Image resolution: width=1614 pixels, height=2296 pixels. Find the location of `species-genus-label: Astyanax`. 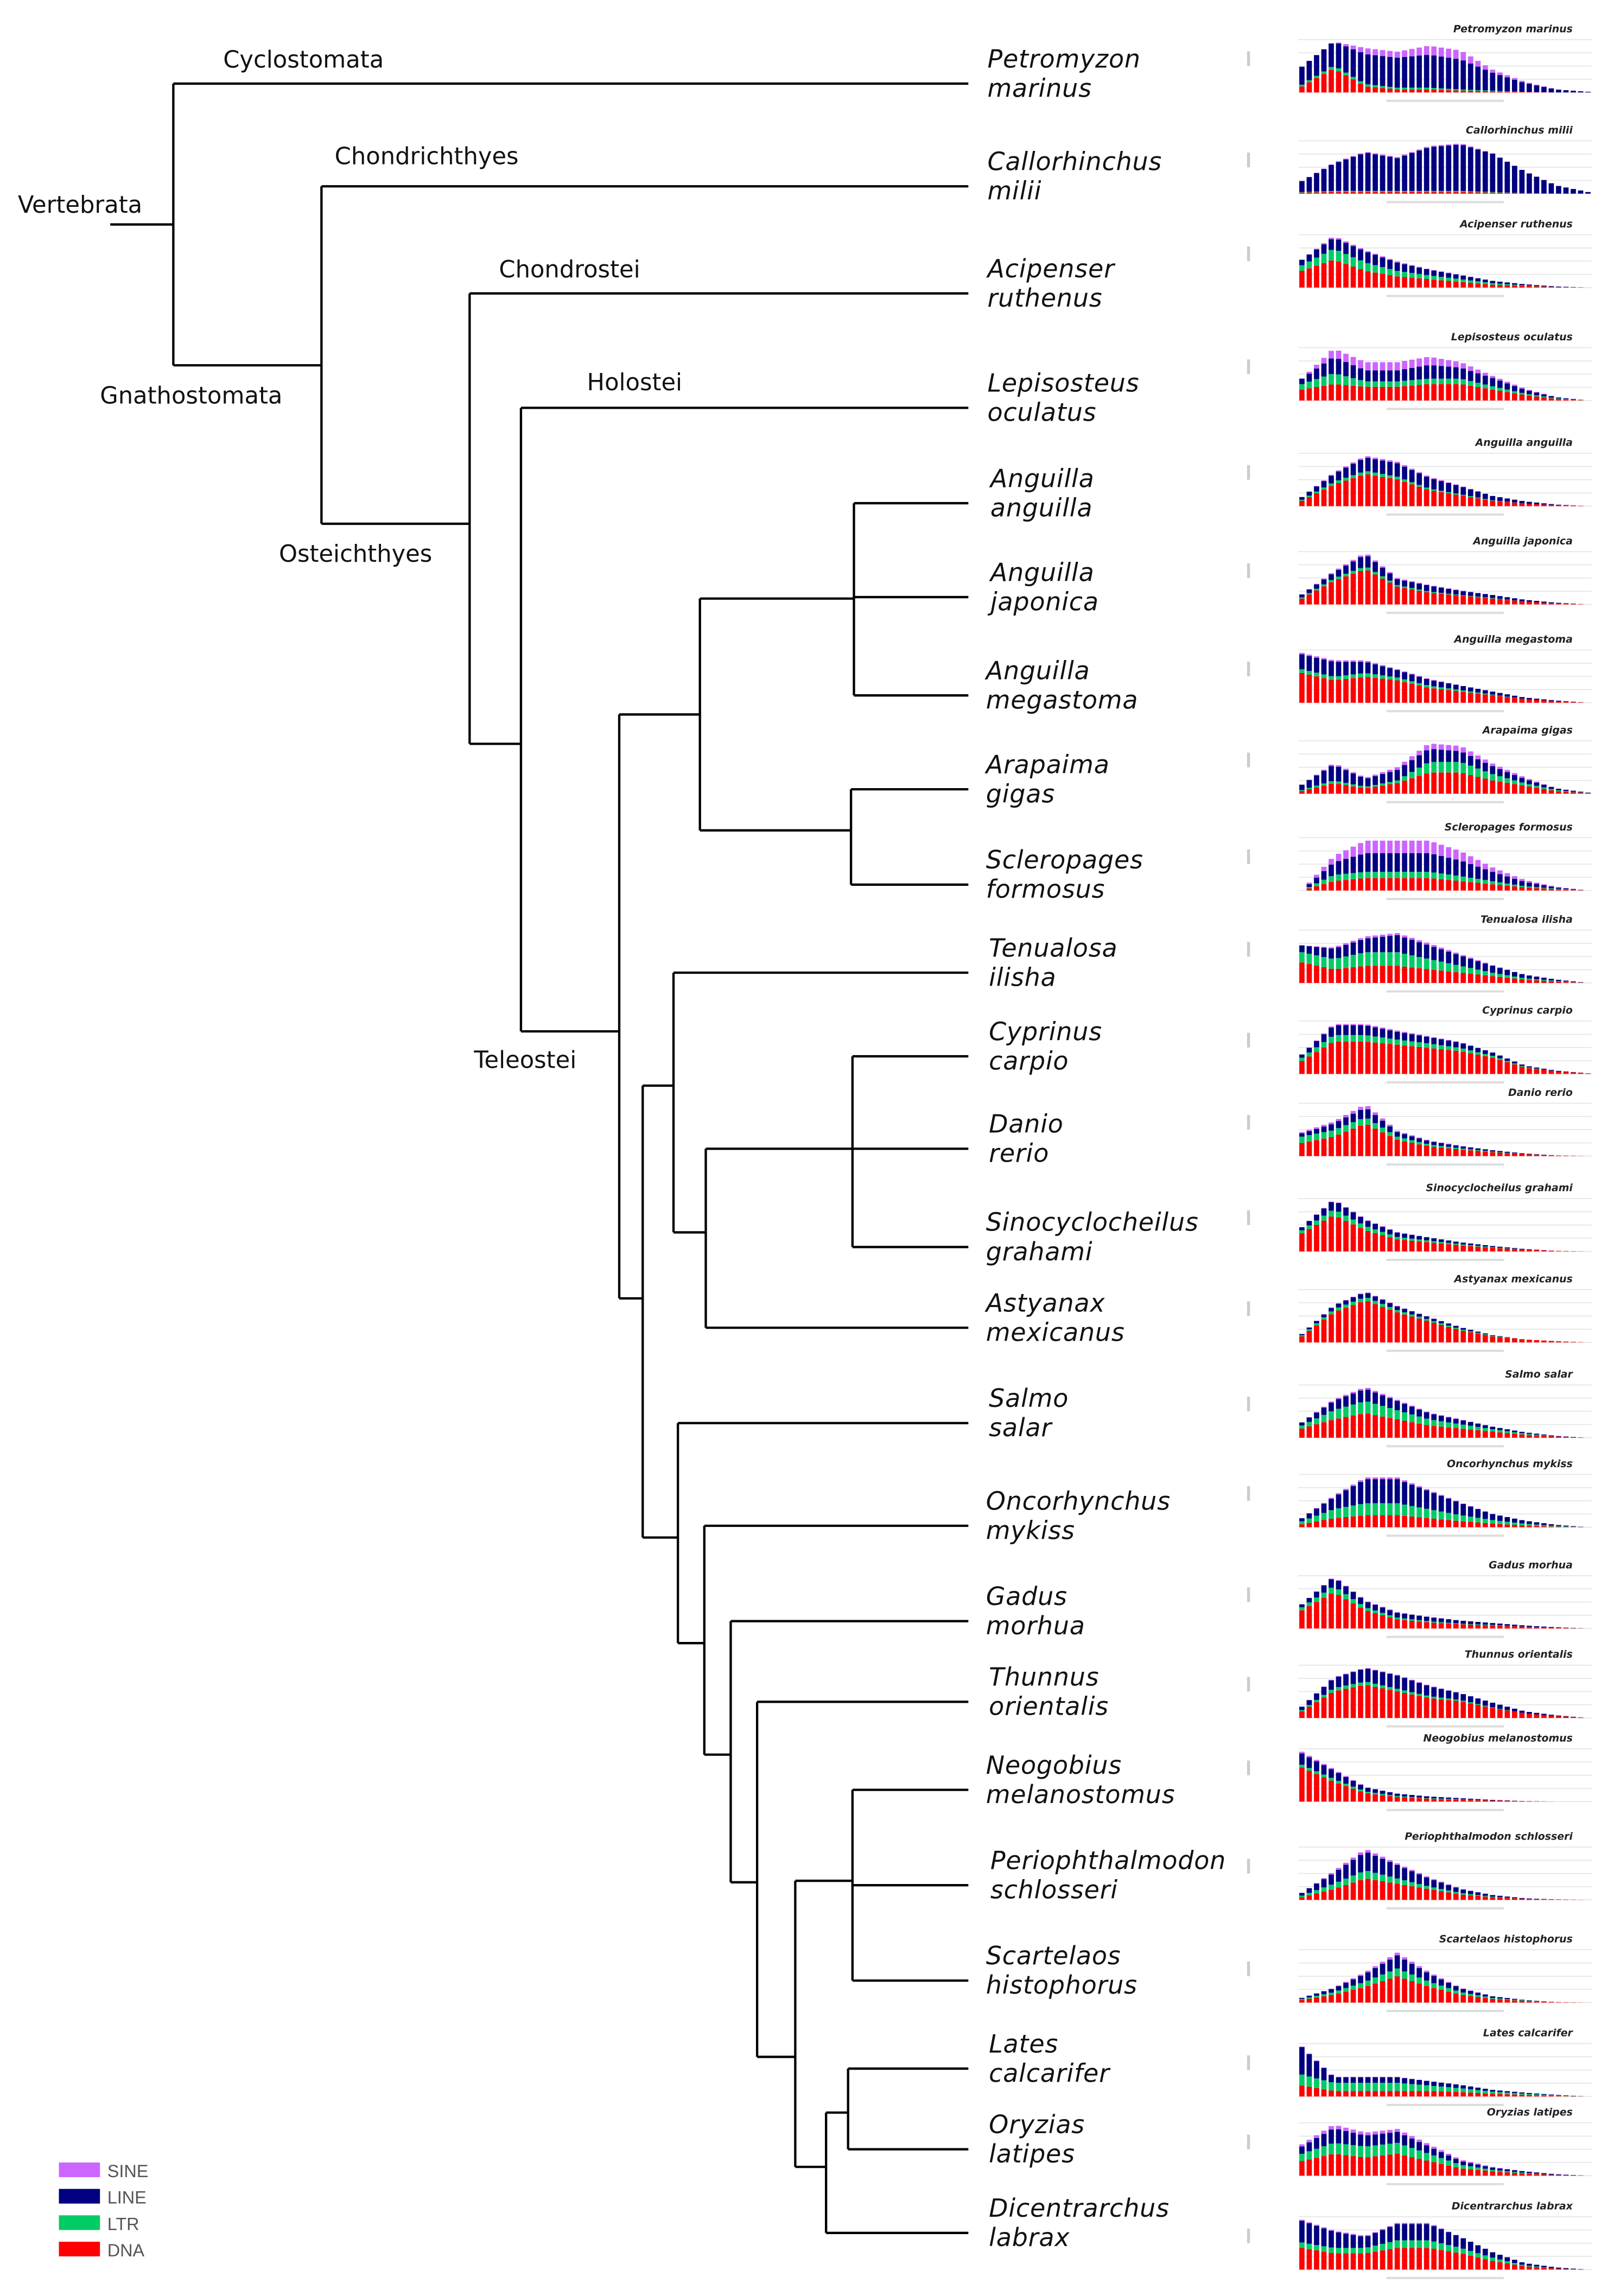

species-genus-label: Astyanax is located at coordinates (1044, 1302).